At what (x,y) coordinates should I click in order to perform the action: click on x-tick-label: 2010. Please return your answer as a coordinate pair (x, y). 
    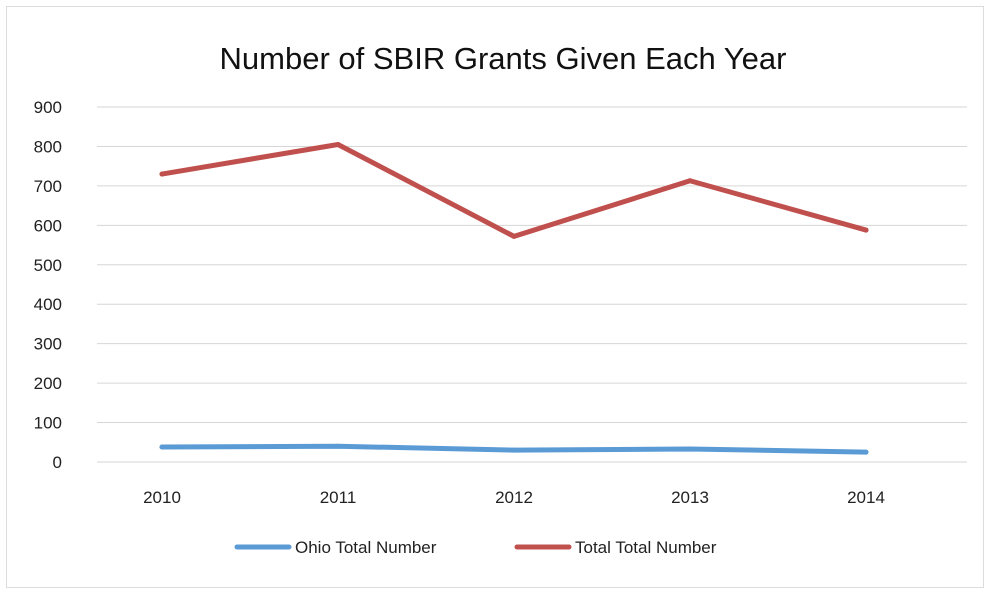
    Looking at the image, I should click on (162, 497).